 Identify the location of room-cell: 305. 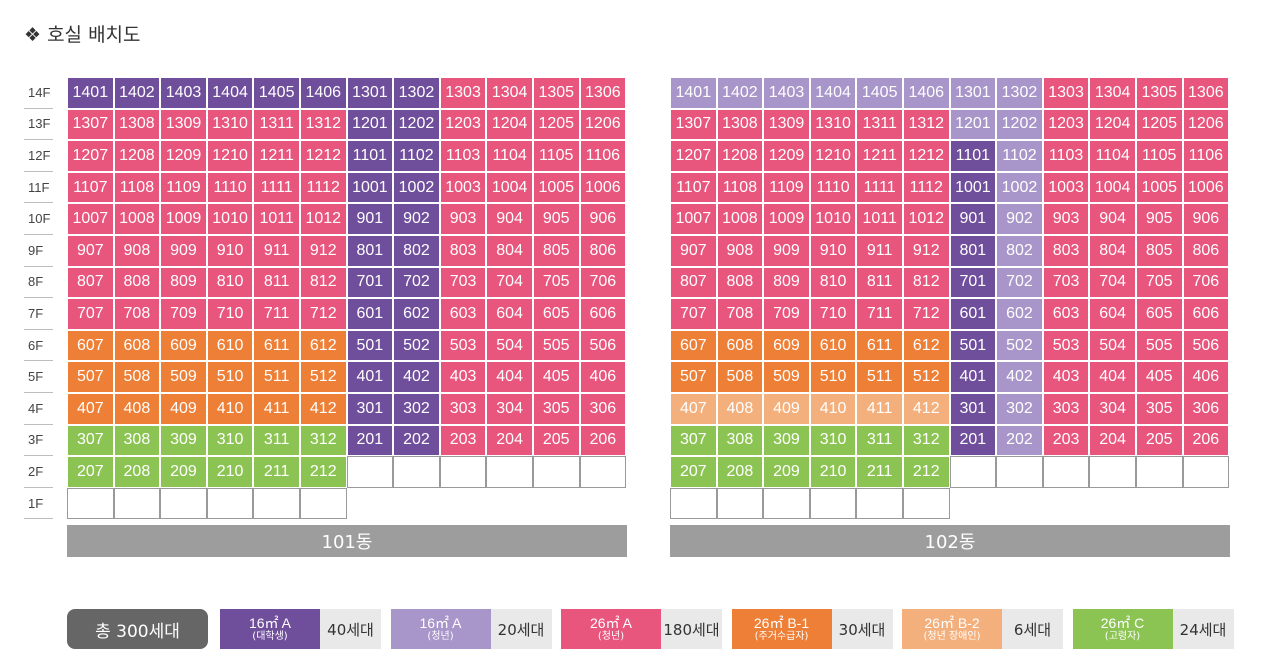
(1159, 408).